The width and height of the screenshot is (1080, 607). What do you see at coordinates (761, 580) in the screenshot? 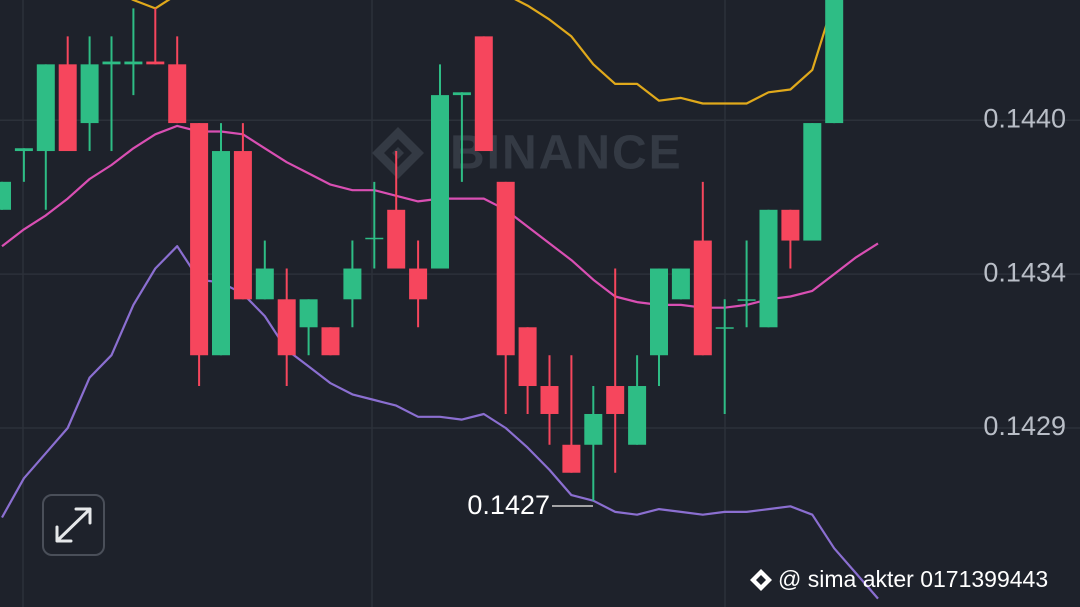
I see `credit-logo` at bounding box center [761, 580].